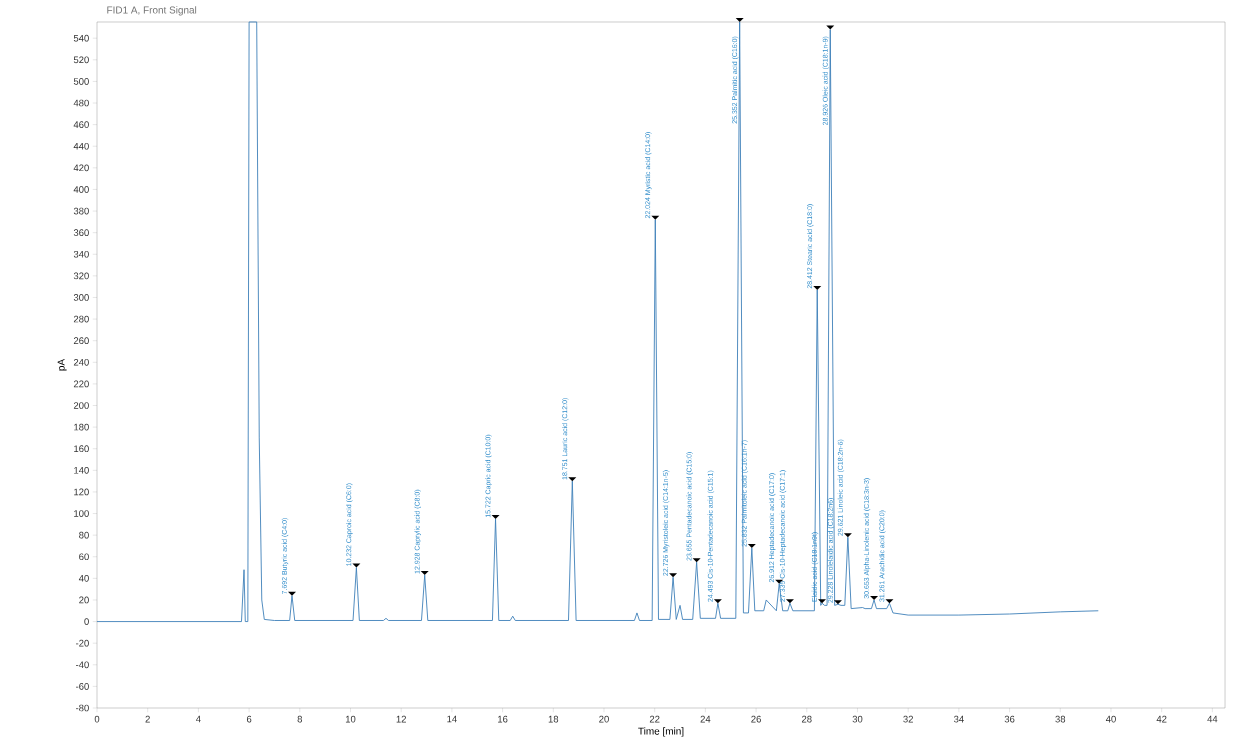  What do you see at coordinates (86, 621) in the screenshot?
I see `y-tick-label: 0` at bounding box center [86, 621].